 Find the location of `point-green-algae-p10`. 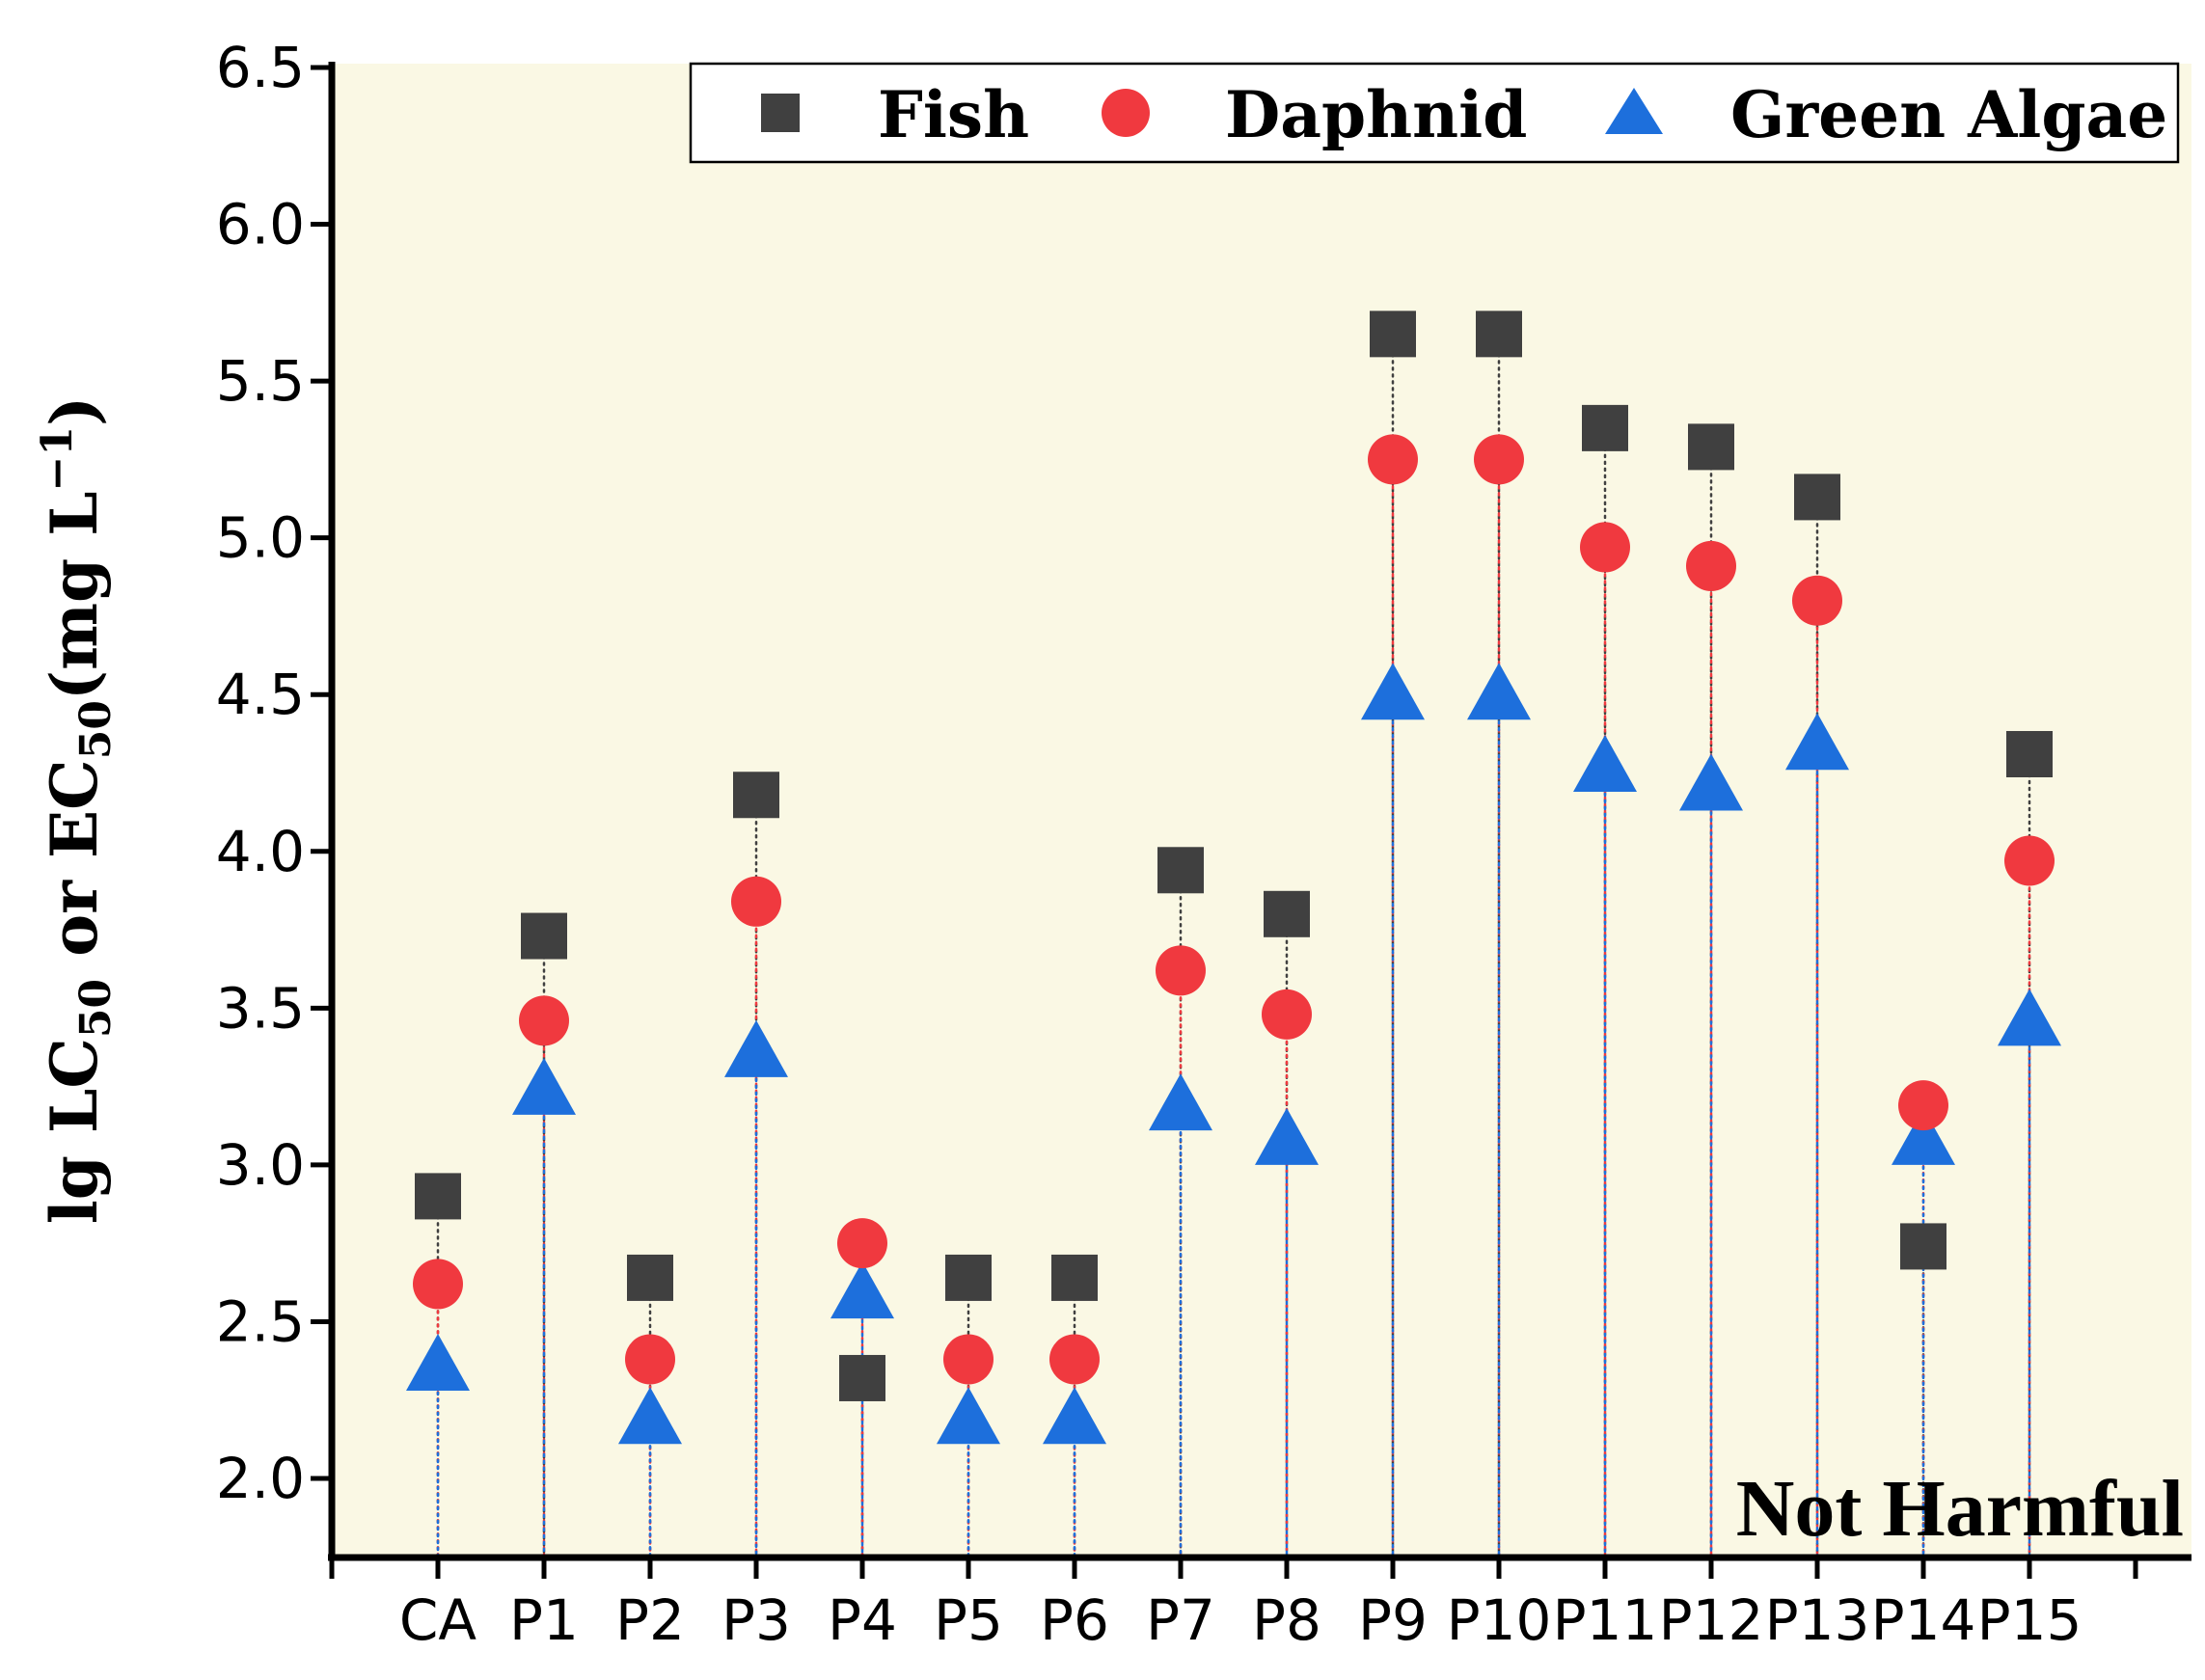

point-green-algae-p10 is located at coordinates (1499, 692).